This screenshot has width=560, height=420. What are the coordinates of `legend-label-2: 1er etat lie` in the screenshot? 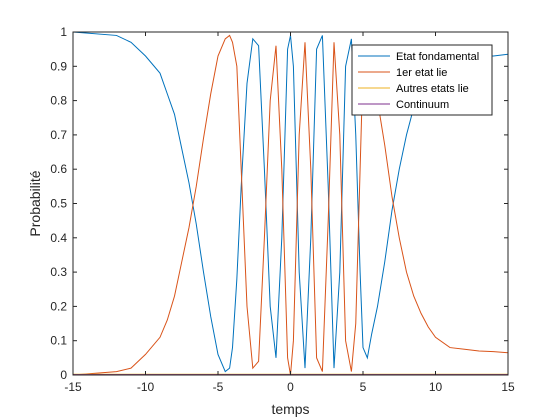 It's located at (421, 73).